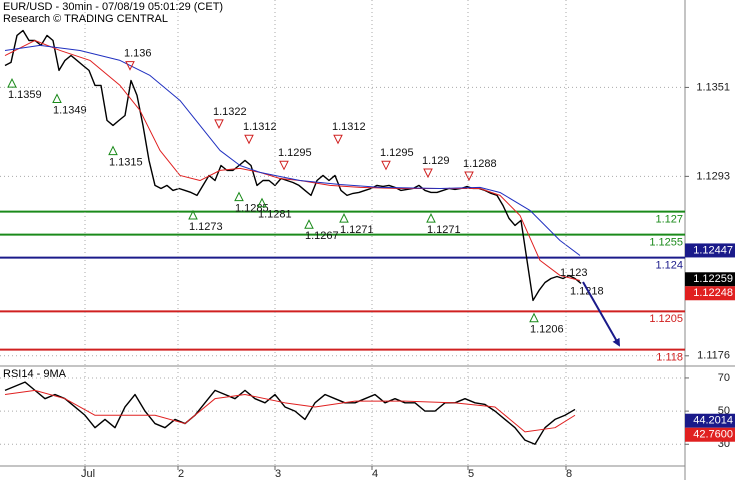 This screenshot has height=480, width=735. I want to click on price-tag-label: 42.7600, so click(713, 435).